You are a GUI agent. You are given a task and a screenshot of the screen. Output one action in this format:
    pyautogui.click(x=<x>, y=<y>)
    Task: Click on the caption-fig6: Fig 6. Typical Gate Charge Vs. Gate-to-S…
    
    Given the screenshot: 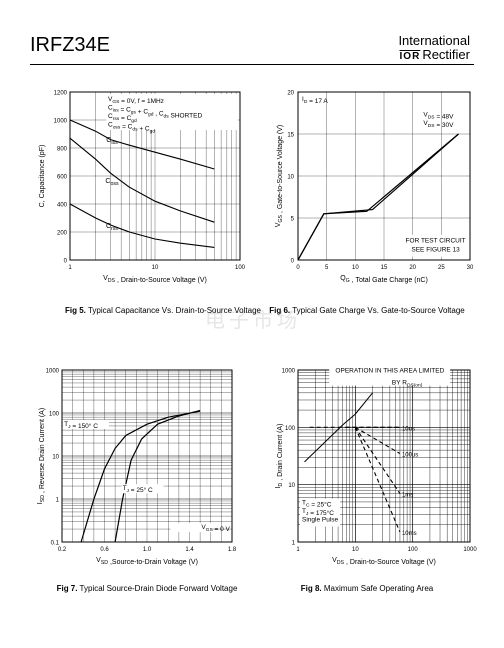 What is the action you would take?
    pyautogui.click(x=367, y=311)
    